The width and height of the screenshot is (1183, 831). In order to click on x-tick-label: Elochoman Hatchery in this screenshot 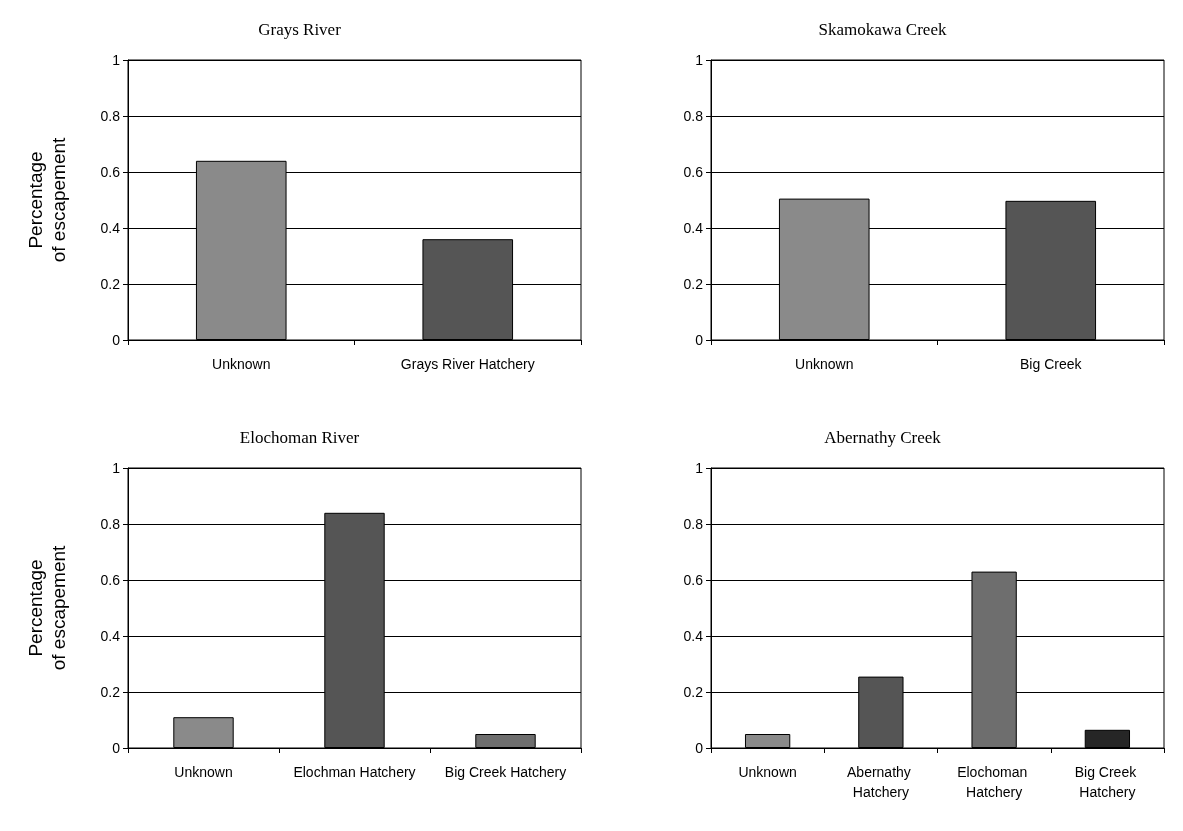, I will do `click(994, 782)`.